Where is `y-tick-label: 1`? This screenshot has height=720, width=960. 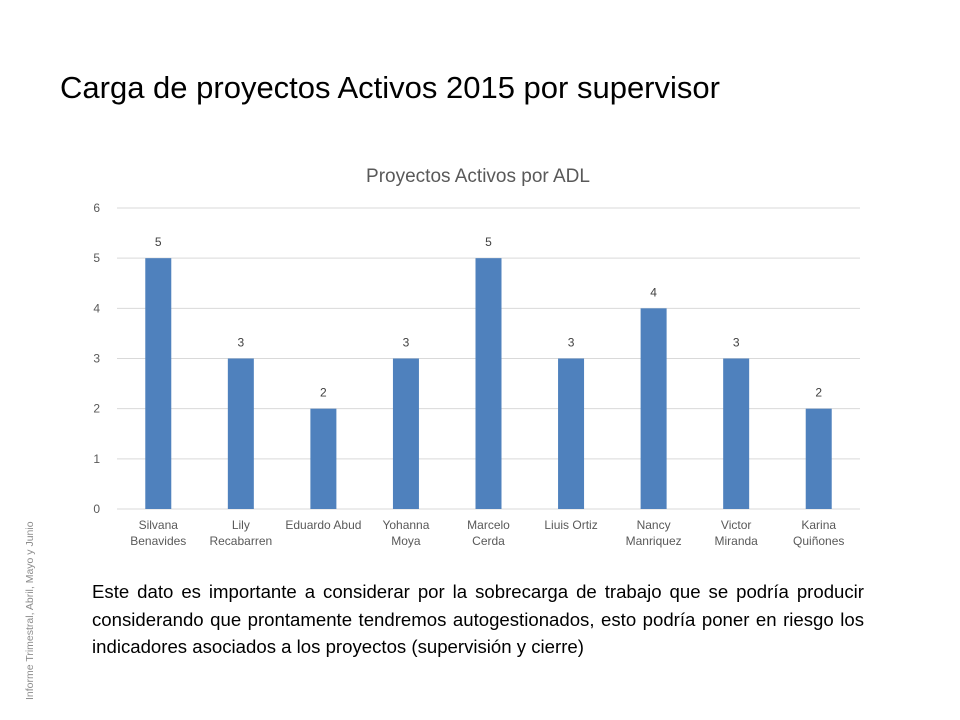 y-tick-label: 1 is located at coordinates (96, 459).